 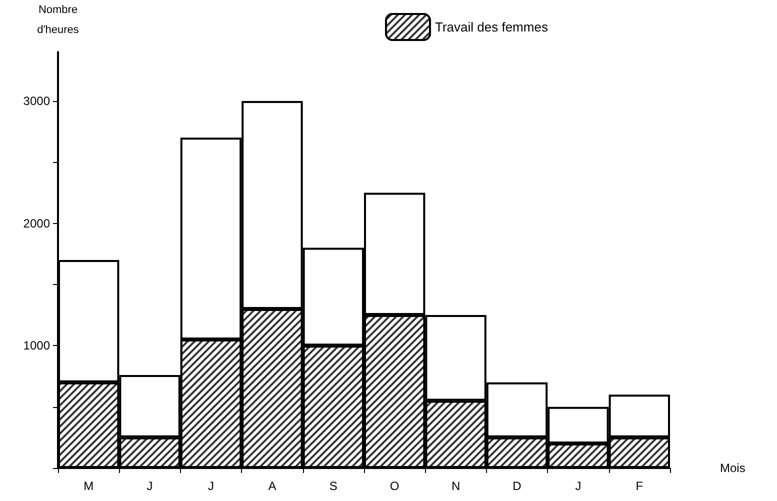 I want to click on x-tick-label: M, so click(x=89, y=486).